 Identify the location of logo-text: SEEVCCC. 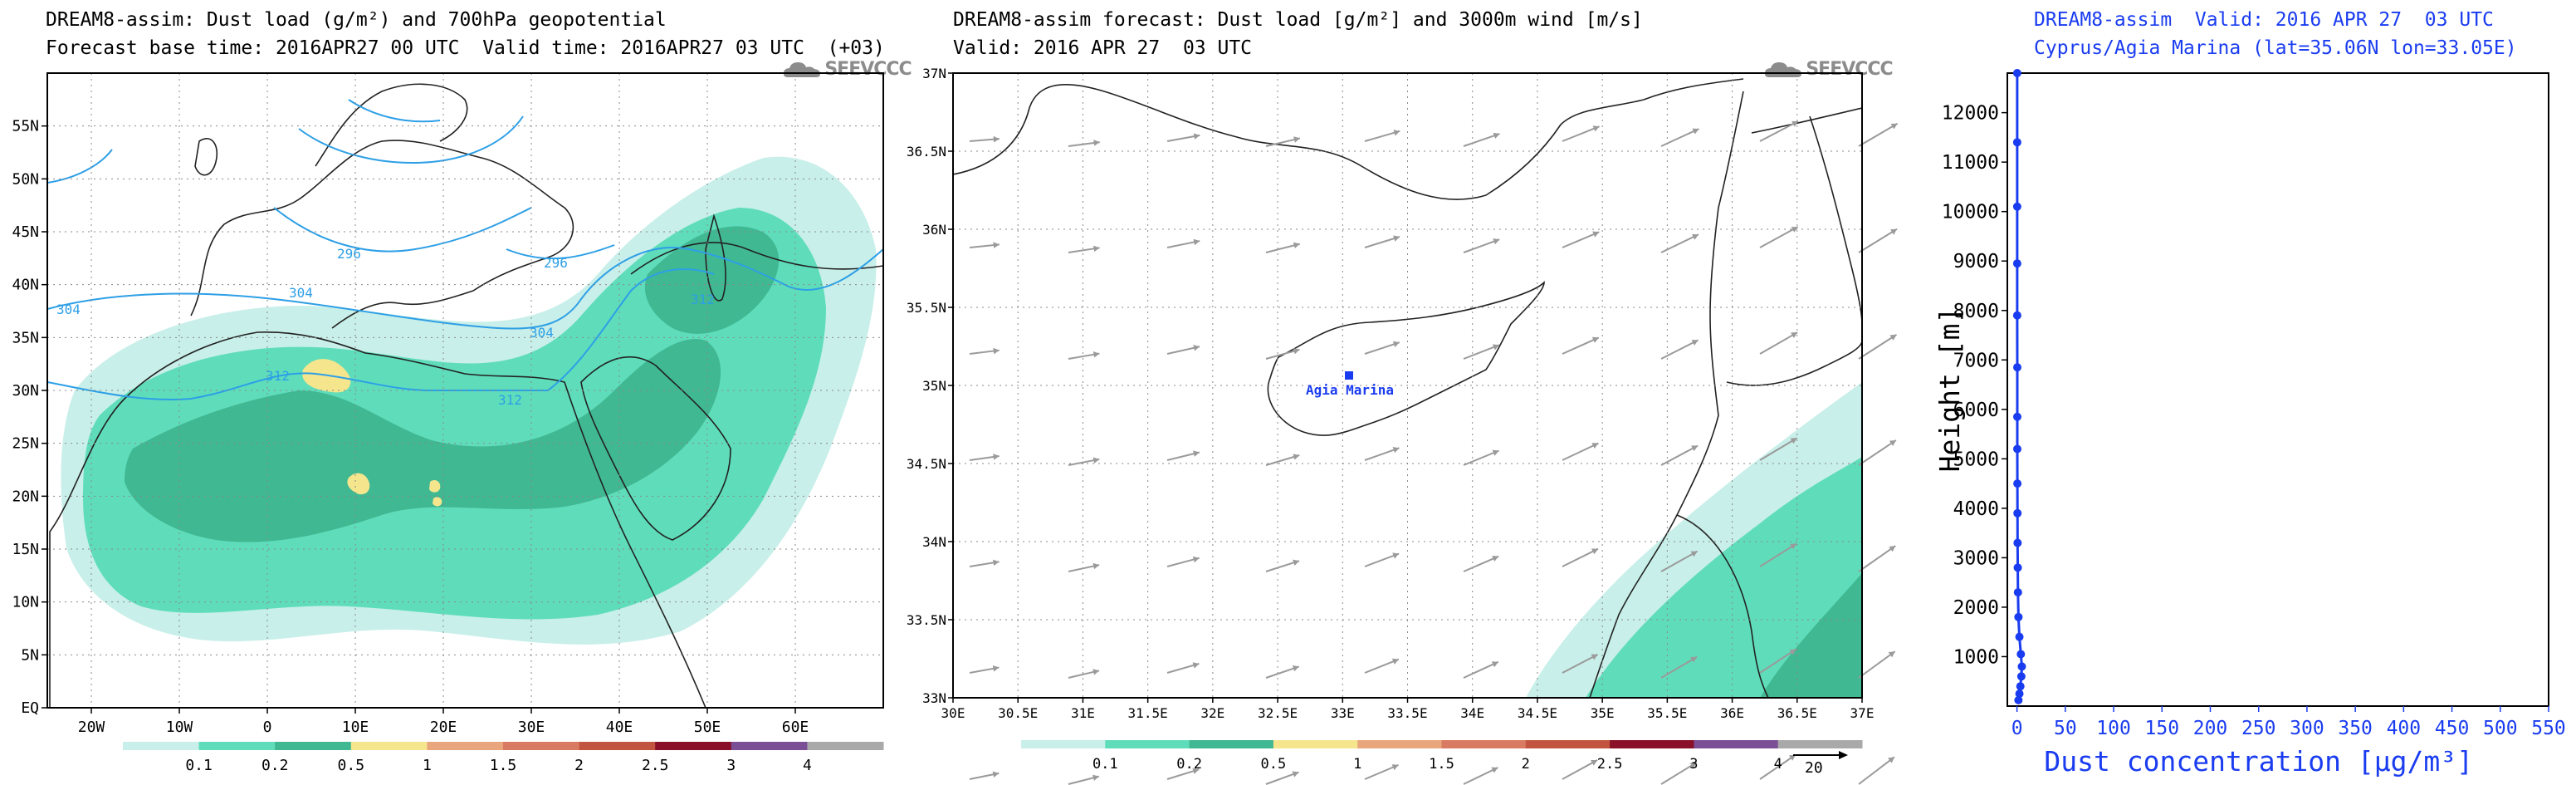
(1849, 69).